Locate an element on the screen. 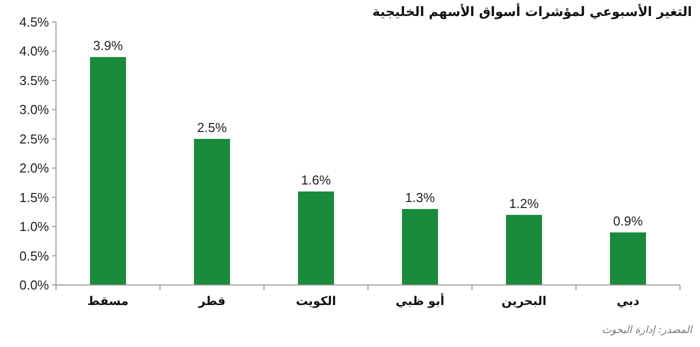  x-tick-label: البحرين is located at coordinates (524, 301).